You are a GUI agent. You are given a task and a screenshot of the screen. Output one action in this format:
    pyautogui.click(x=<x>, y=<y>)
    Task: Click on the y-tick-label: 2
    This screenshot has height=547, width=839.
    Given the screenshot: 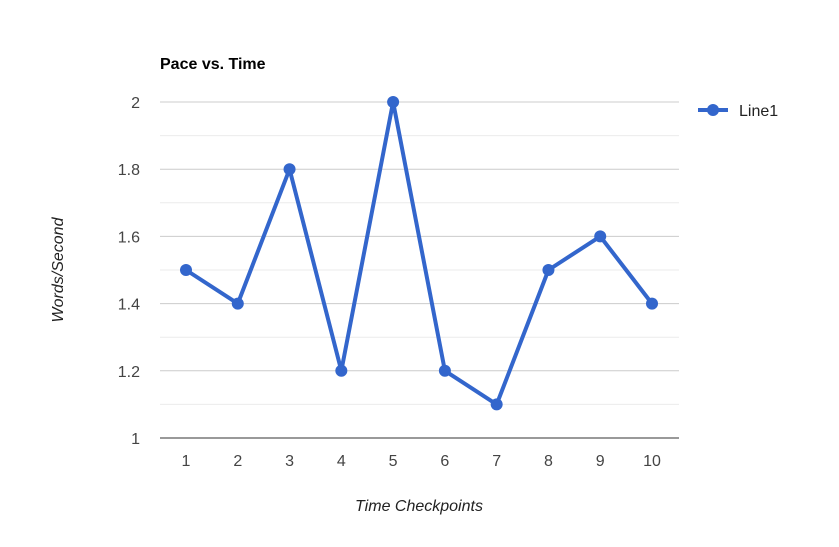 What is the action you would take?
    pyautogui.click(x=135, y=103)
    